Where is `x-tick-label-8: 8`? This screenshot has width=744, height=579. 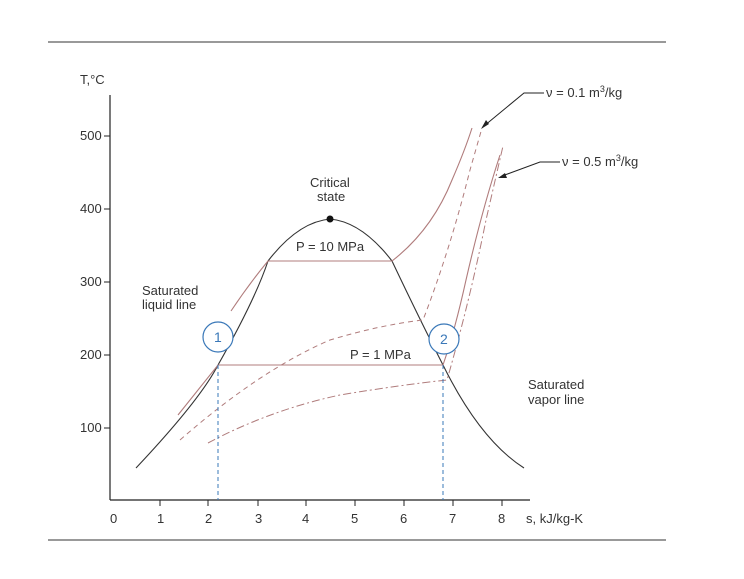
x-tick-label-8: 8 is located at coordinates (501, 518).